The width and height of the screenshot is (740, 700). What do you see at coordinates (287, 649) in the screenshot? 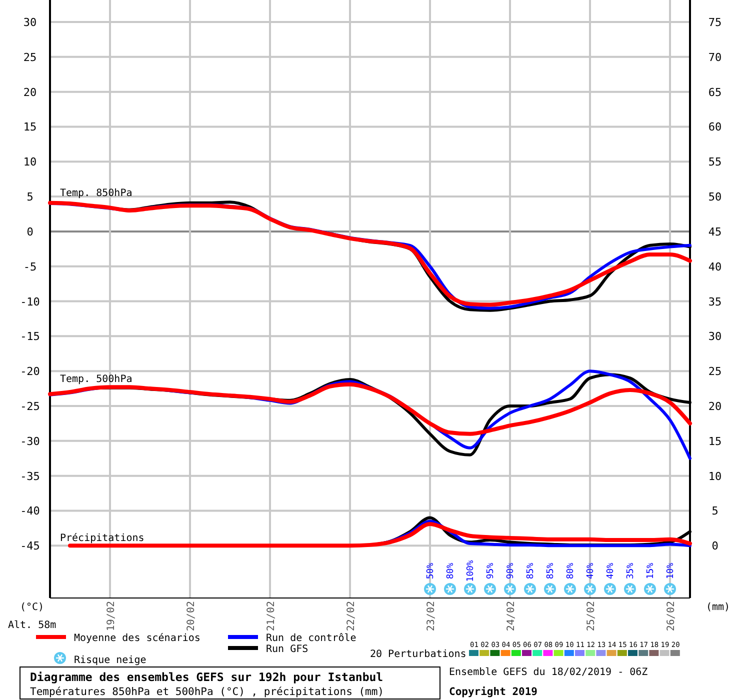
I see `legend-label: Run GFS` at bounding box center [287, 649].